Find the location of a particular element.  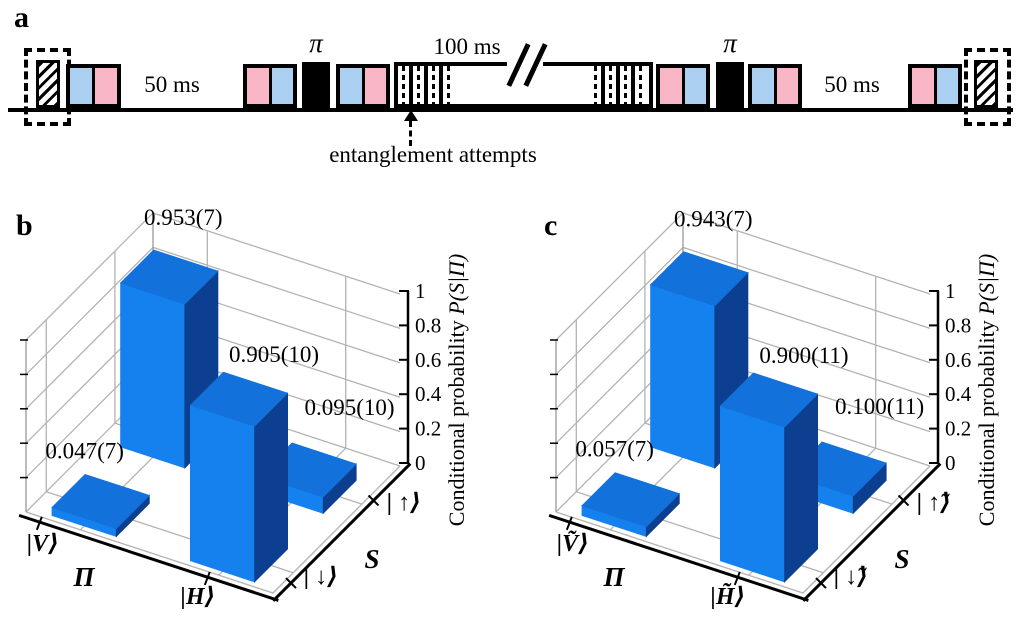

chart-b-zaxis-title: Conditional probability P(S|Π) is located at coordinates (456, 390).